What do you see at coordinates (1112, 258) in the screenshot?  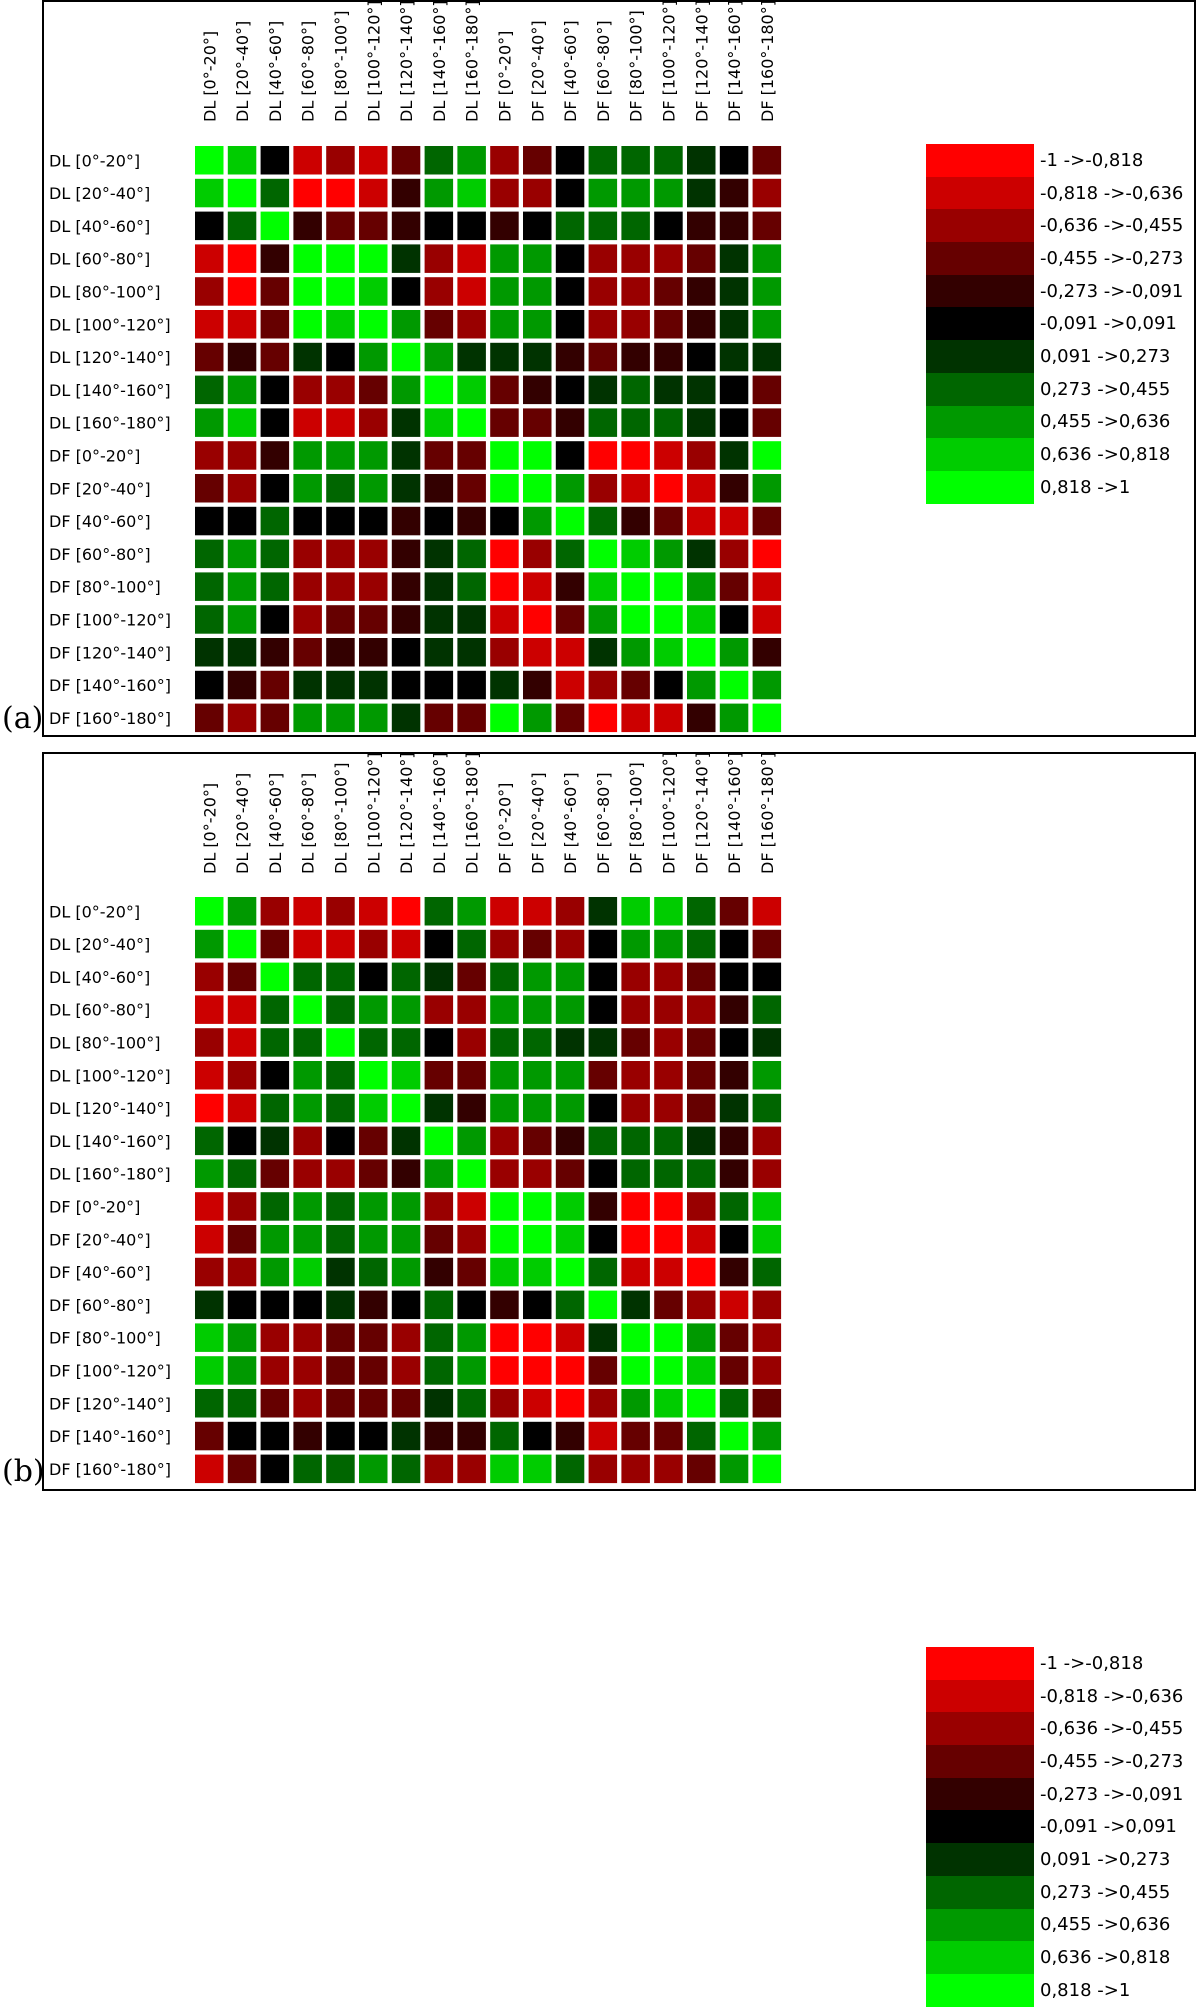 I see `legend-label: -0,455 ->-0,273` at bounding box center [1112, 258].